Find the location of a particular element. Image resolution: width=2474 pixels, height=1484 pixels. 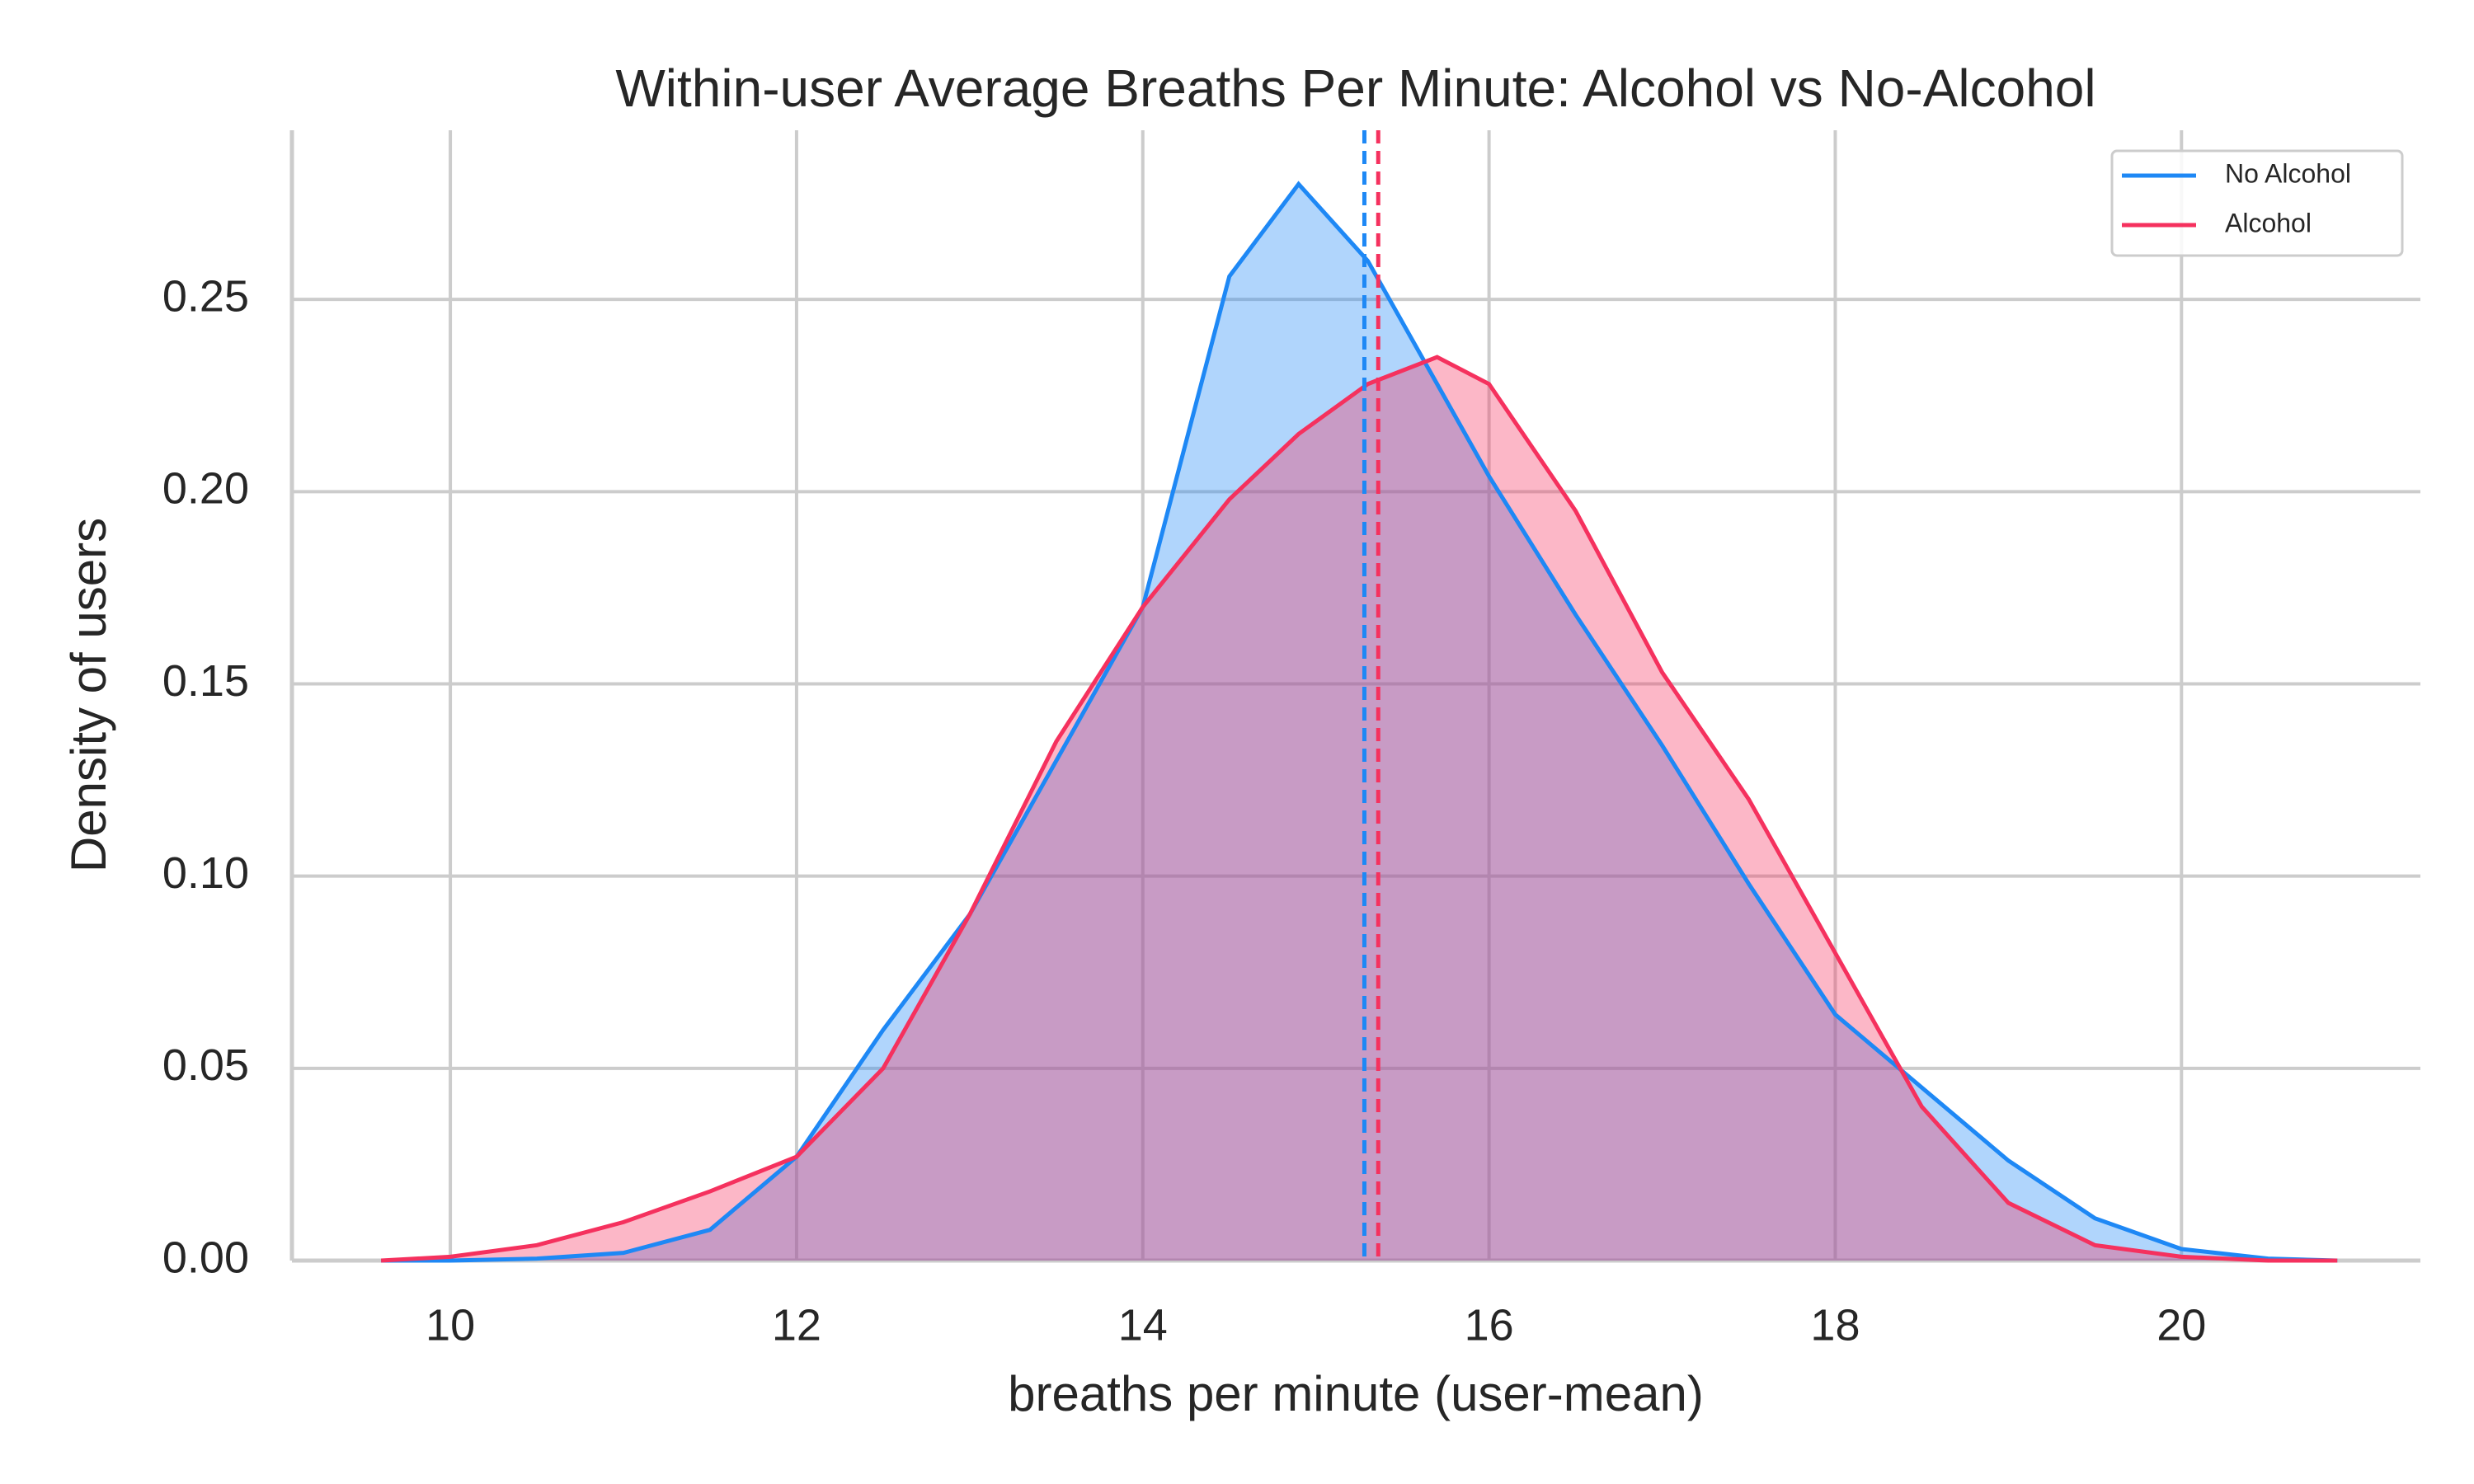

y-axis-label: Density of users is located at coordinates (88, 695).